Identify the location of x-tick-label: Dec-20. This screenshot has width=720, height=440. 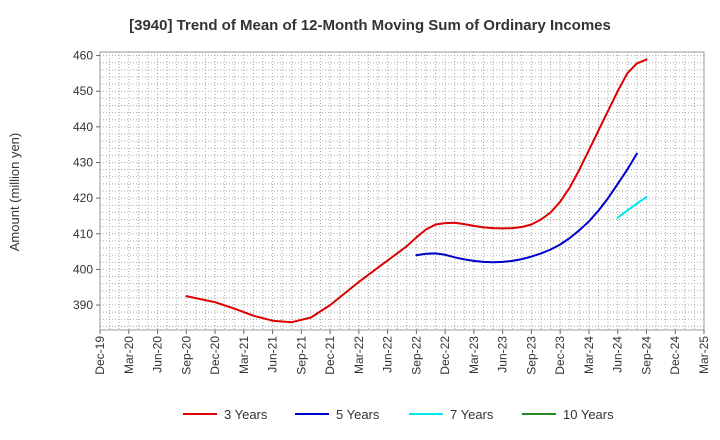
(215, 355).